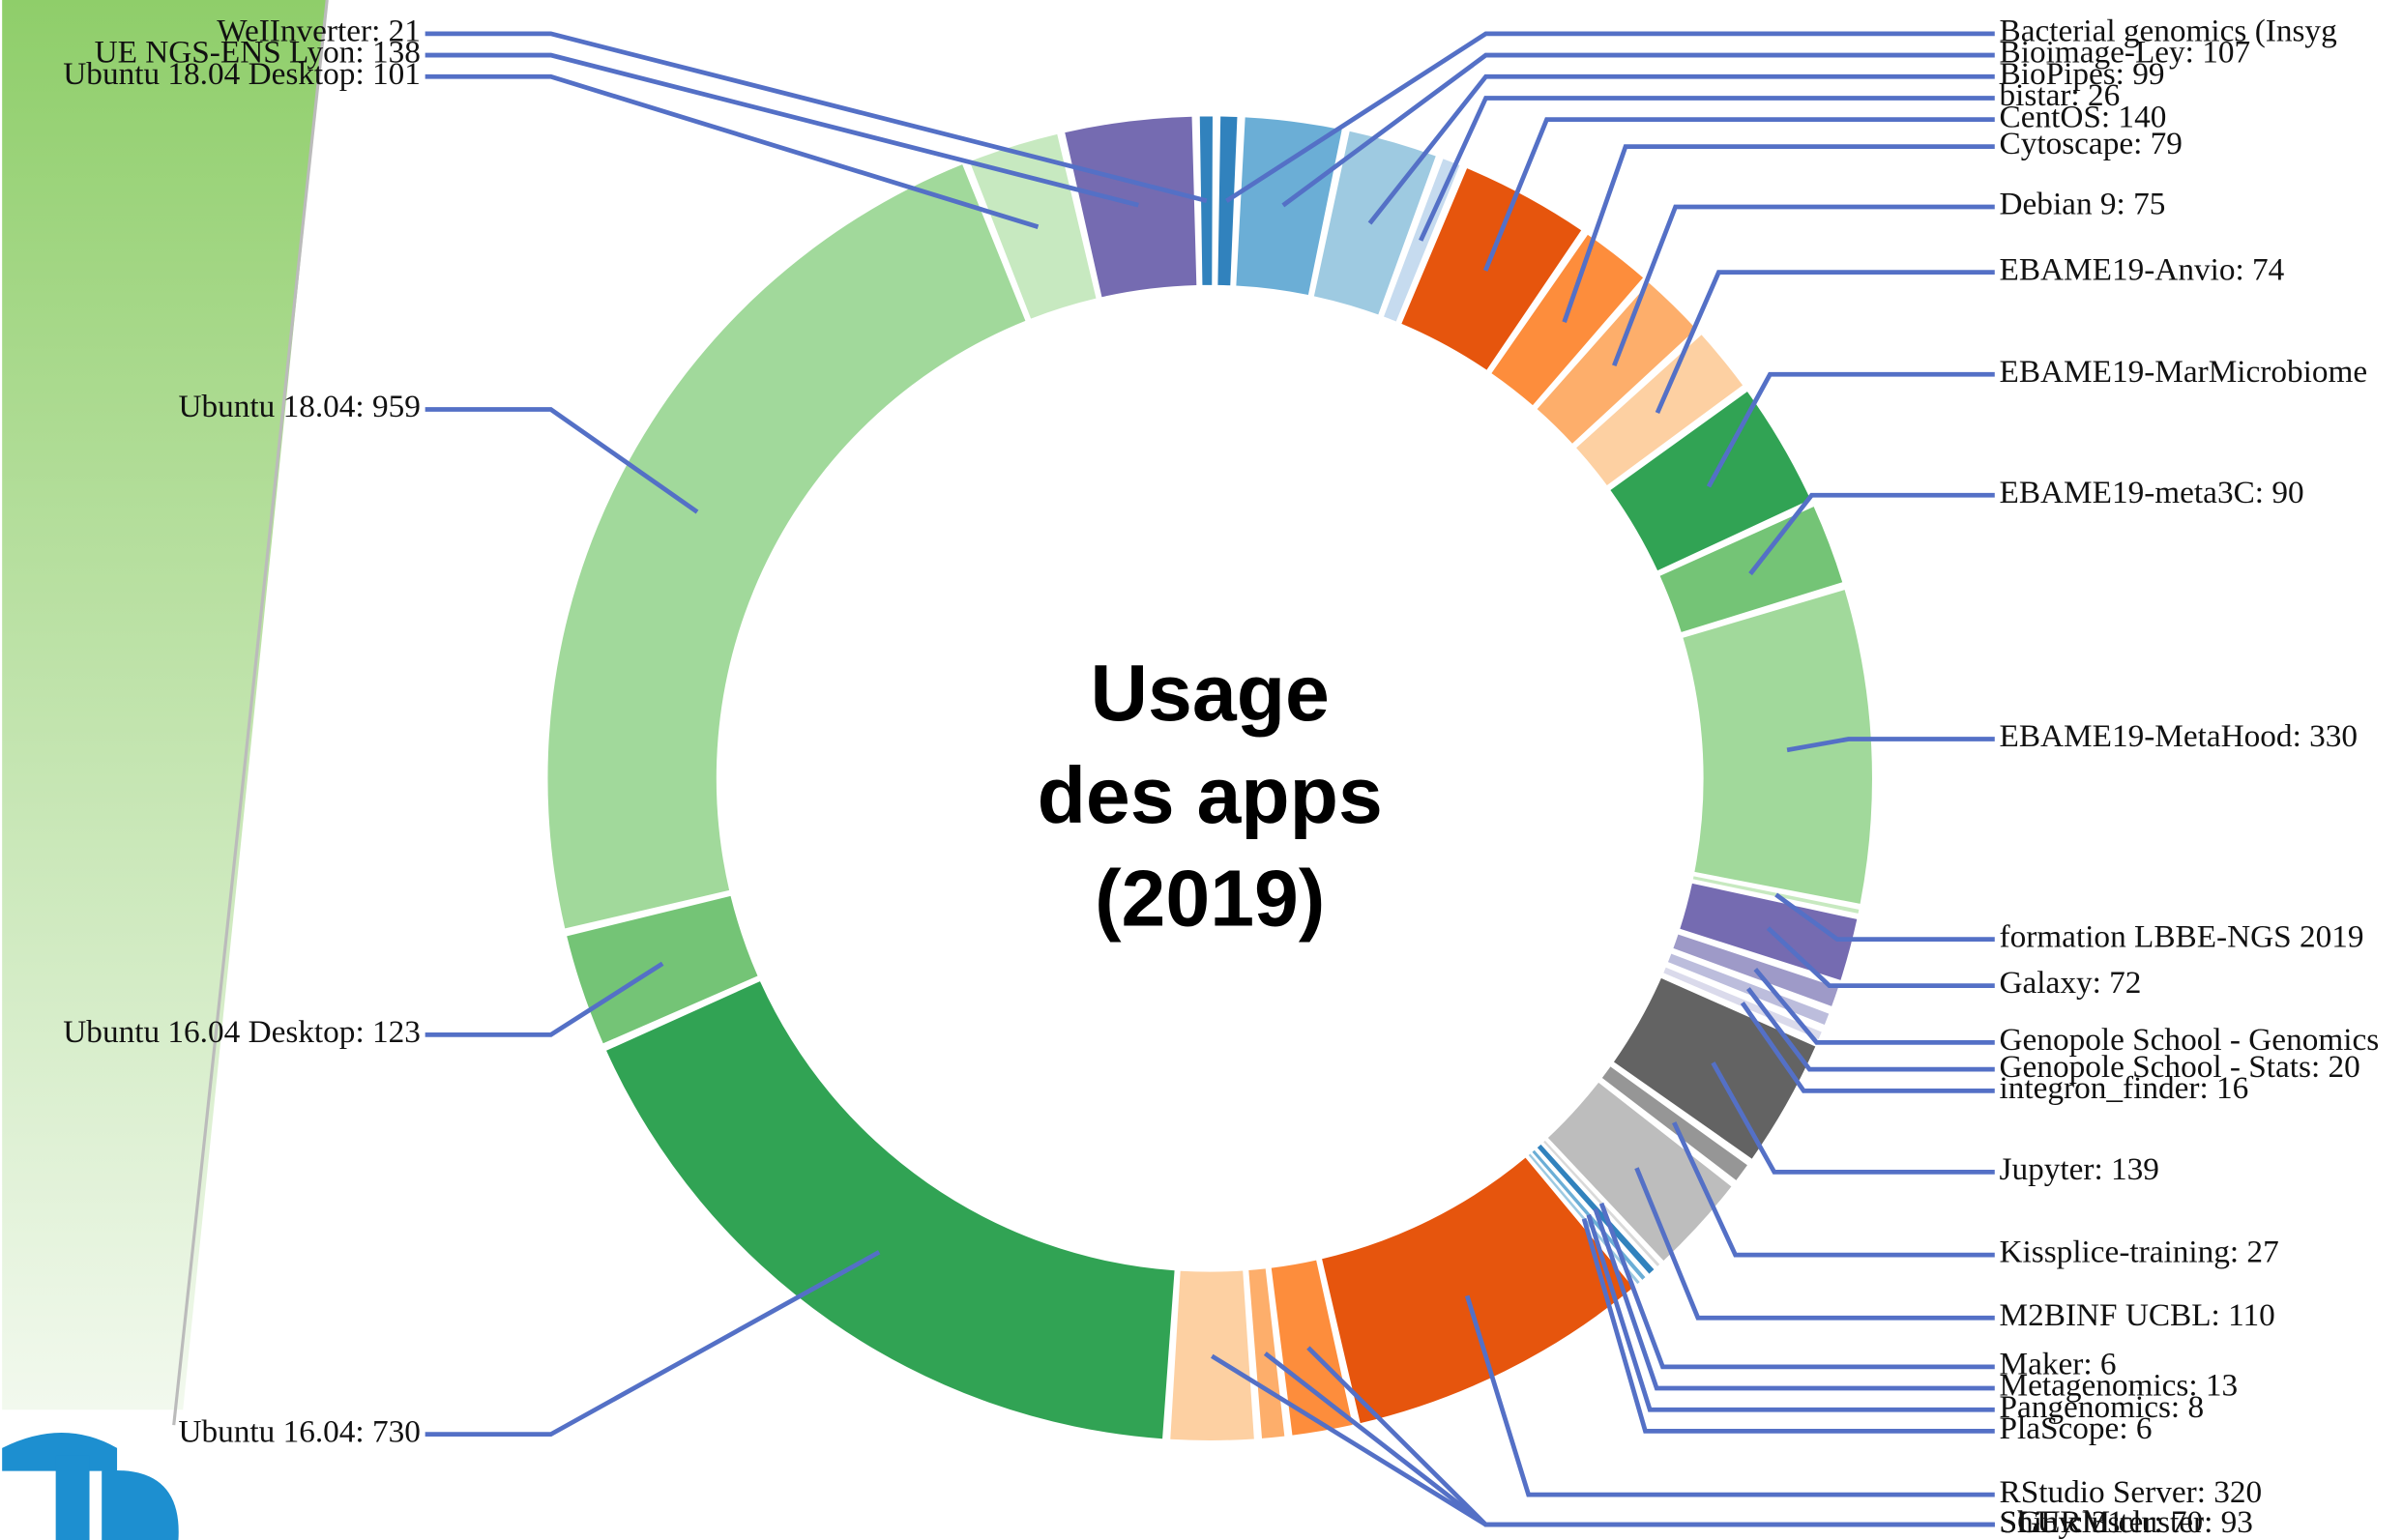 Image resolution: width=2403 pixels, height=1540 pixels. I want to click on slice-label: SLURM cluster: 93, so click(2126, 1522).